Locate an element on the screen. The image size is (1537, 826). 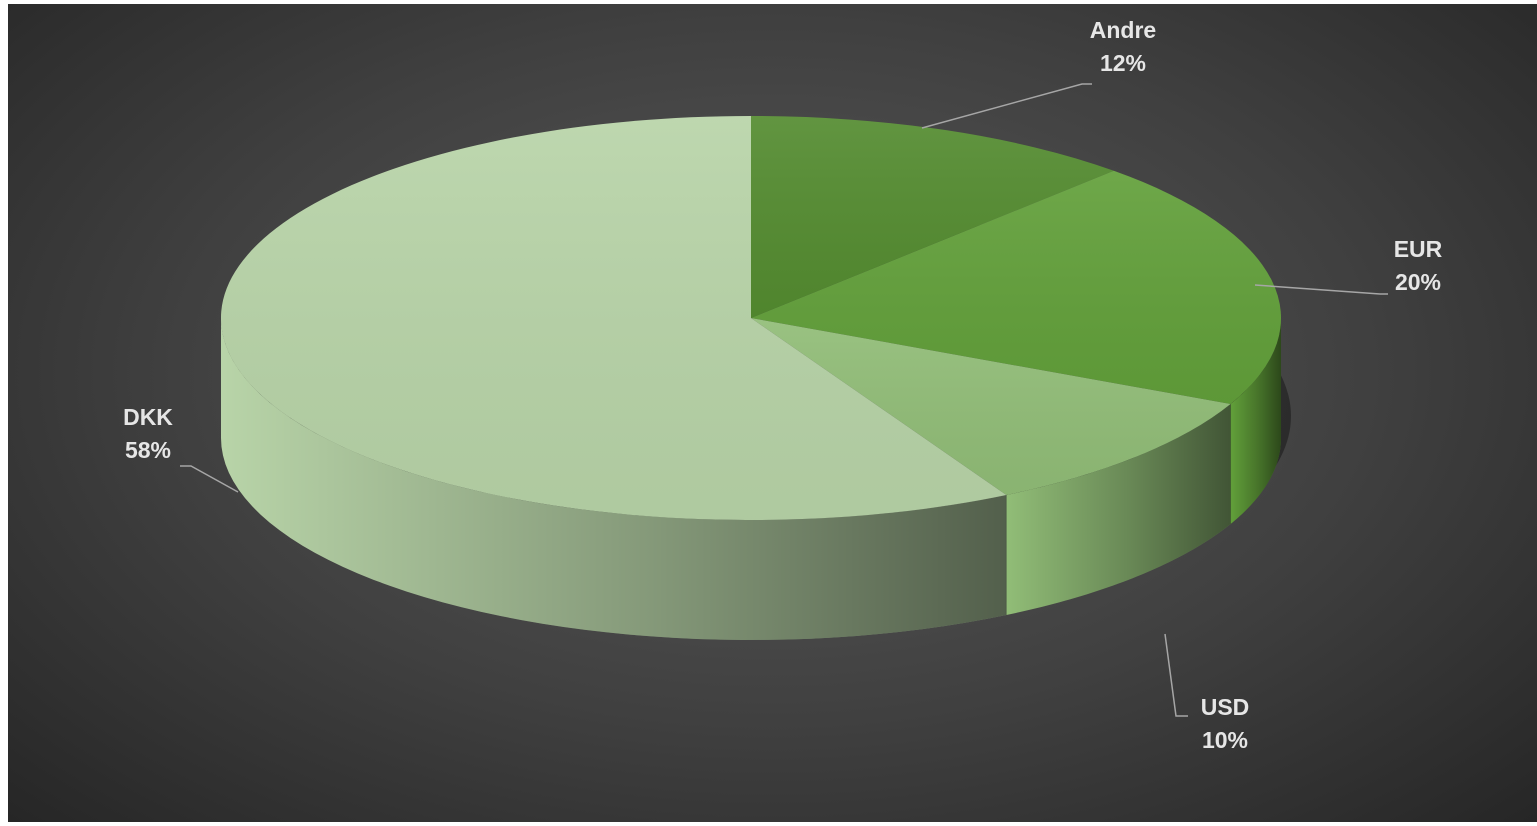
data-label-eur-value: 20% is located at coordinates (1418, 282).